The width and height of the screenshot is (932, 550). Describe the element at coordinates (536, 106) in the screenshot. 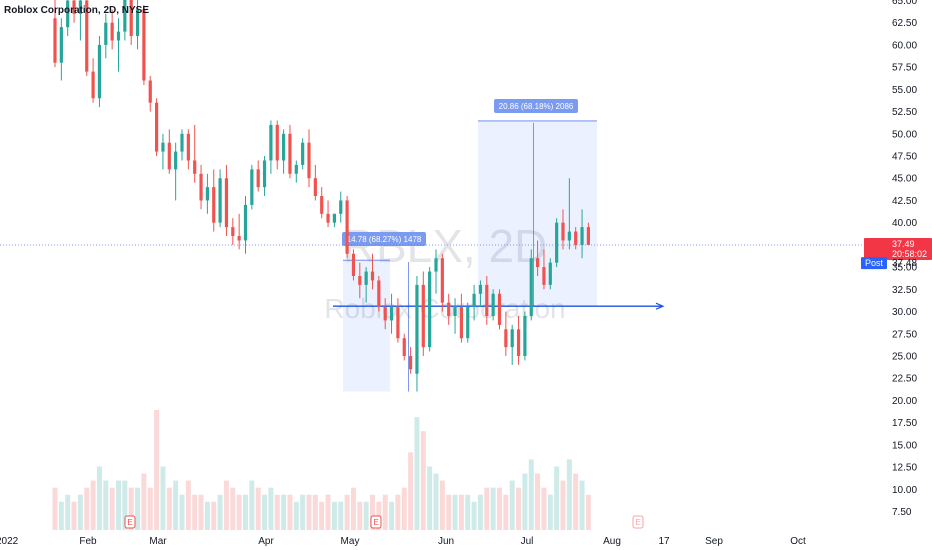

I see `measure-label-text: 20.86 (68.18%) 2086` at that location.